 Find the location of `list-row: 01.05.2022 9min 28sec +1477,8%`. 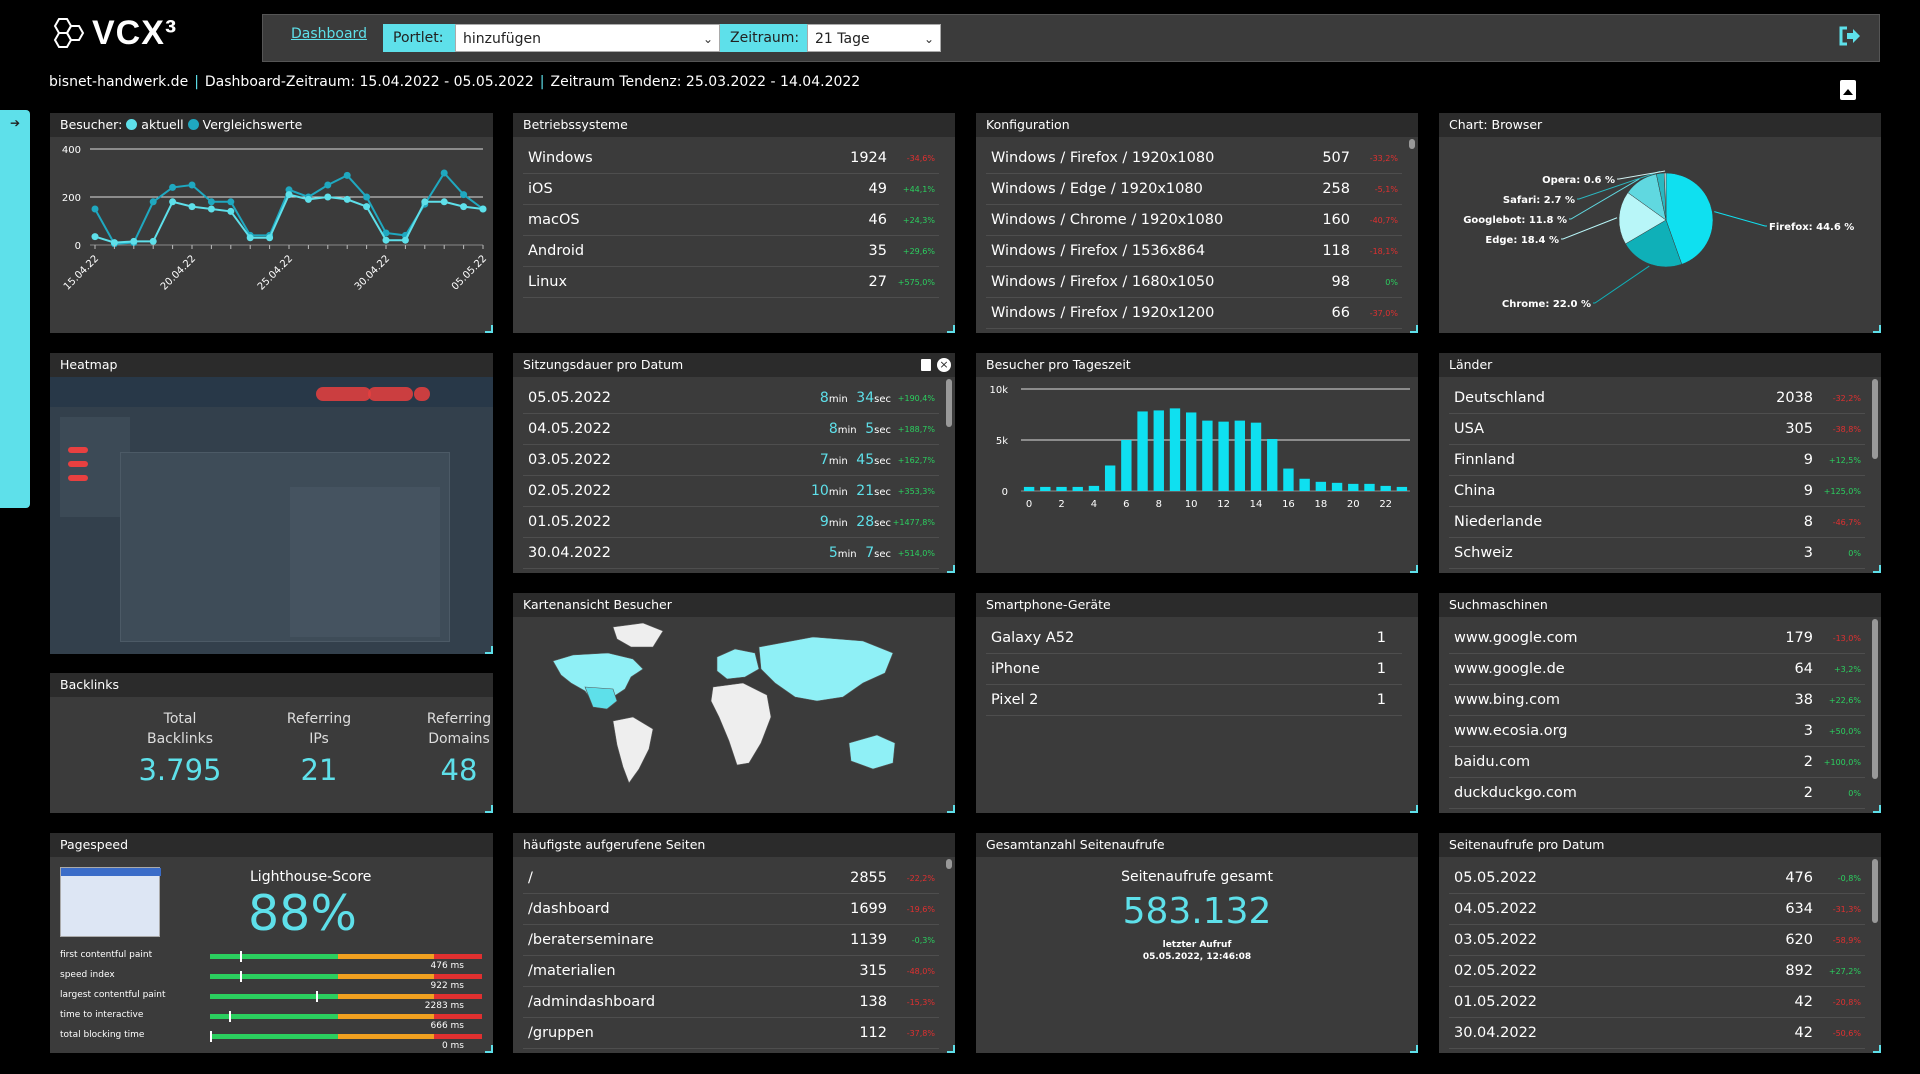

list-row: 01.05.2022 9min 28sec +1477,8% is located at coordinates (731, 522).